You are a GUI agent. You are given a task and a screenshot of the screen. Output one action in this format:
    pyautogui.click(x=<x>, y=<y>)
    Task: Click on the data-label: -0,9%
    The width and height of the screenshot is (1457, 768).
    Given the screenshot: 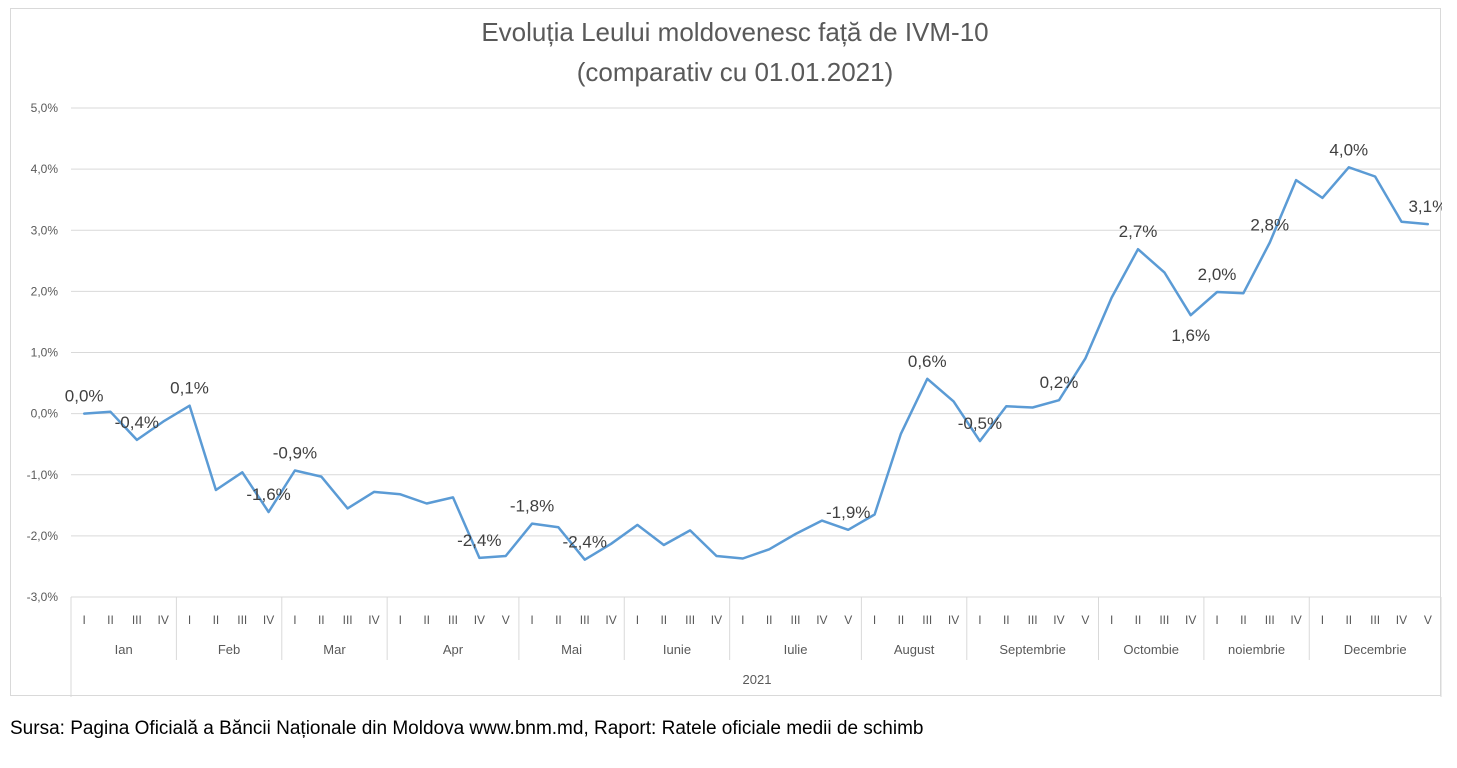 What is the action you would take?
    pyautogui.click(x=295, y=452)
    